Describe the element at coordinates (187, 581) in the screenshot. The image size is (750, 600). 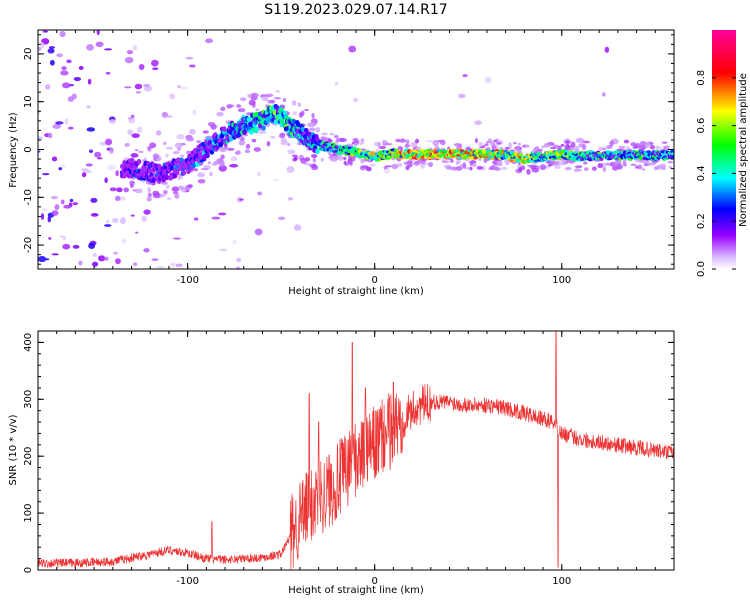
I see `snr-x-tick-label: -100` at that location.